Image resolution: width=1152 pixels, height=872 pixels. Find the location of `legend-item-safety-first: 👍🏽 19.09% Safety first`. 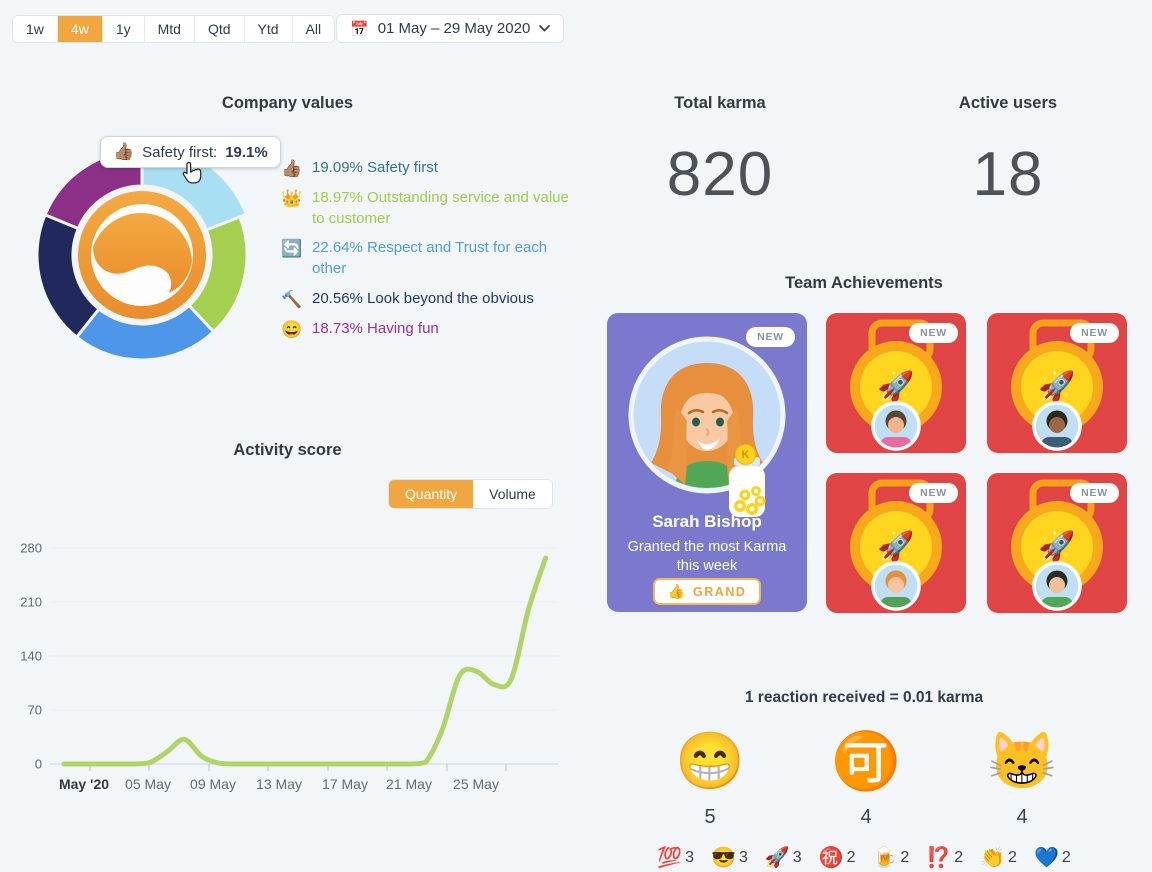

legend-item-safety-first: 👍🏽 19.09% Safety first is located at coordinates (427, 168).